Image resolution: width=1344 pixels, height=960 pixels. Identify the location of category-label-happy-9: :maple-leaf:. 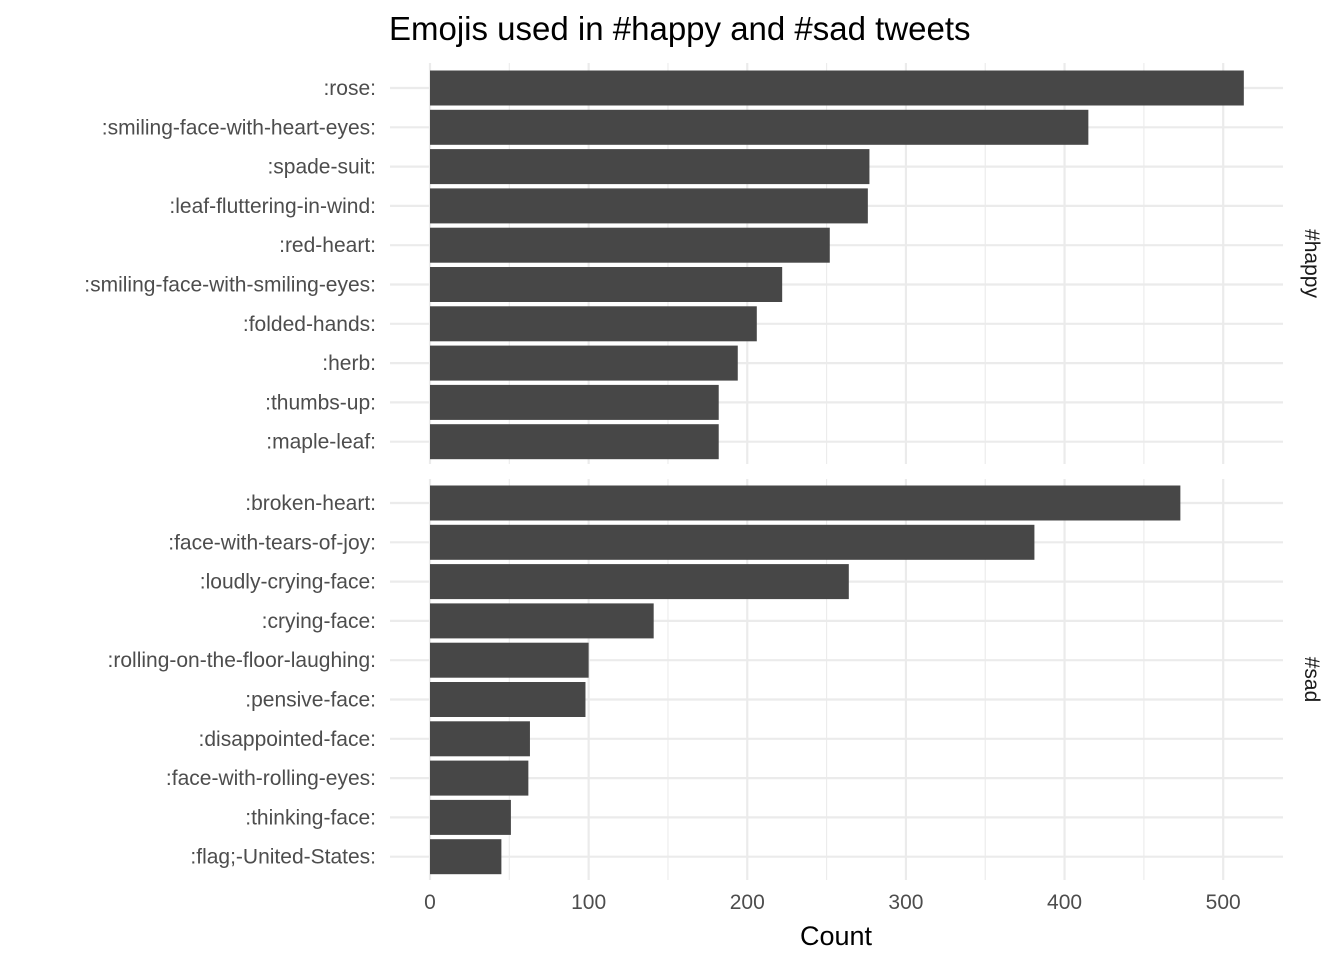
(321, 442).